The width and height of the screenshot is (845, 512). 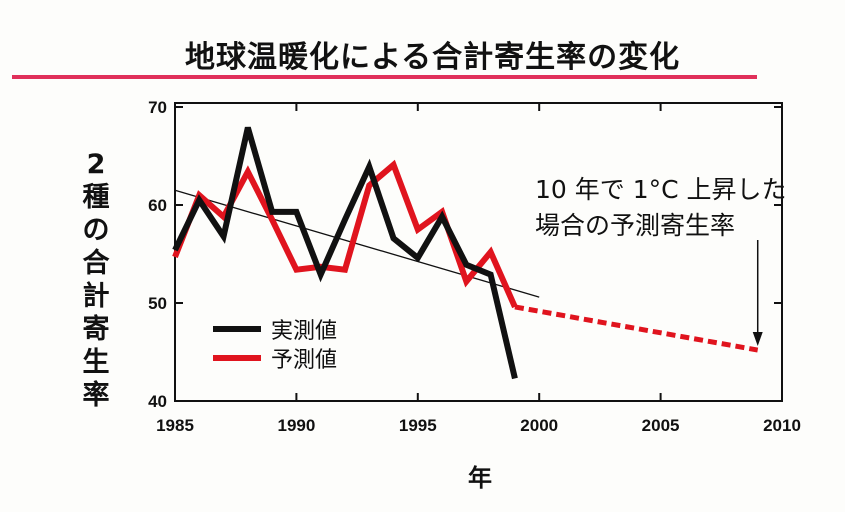 What do you see at coordinates (384, 77) in the screenshot?
I see `title-underline` at bounding box center [384, 77].